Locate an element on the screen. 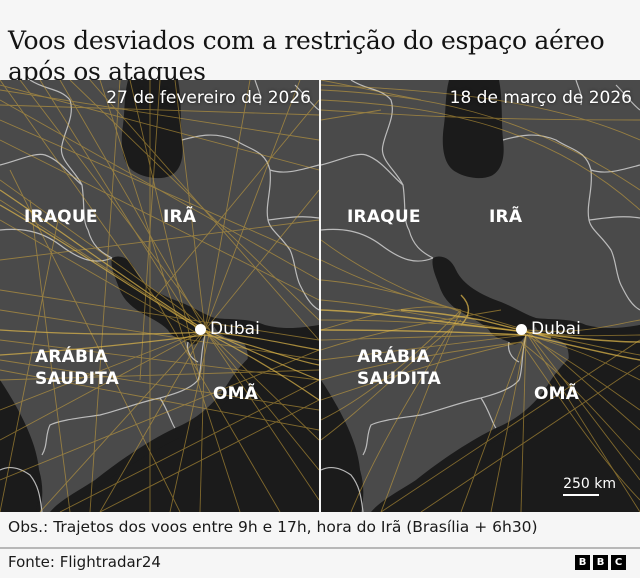  bbc-logo: B B C is located at coordinates (600, 562).